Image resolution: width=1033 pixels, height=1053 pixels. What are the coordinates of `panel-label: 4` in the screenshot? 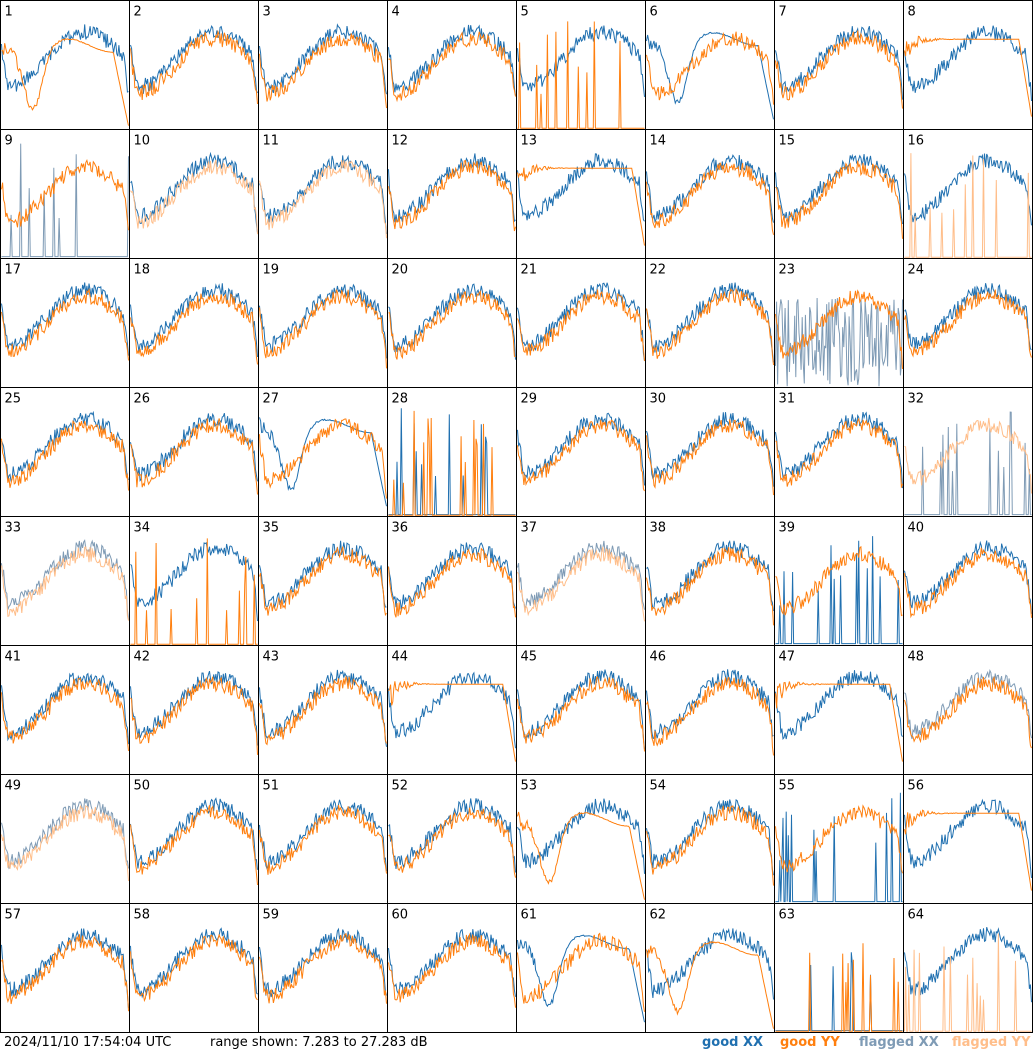 It's located at (396, 12).